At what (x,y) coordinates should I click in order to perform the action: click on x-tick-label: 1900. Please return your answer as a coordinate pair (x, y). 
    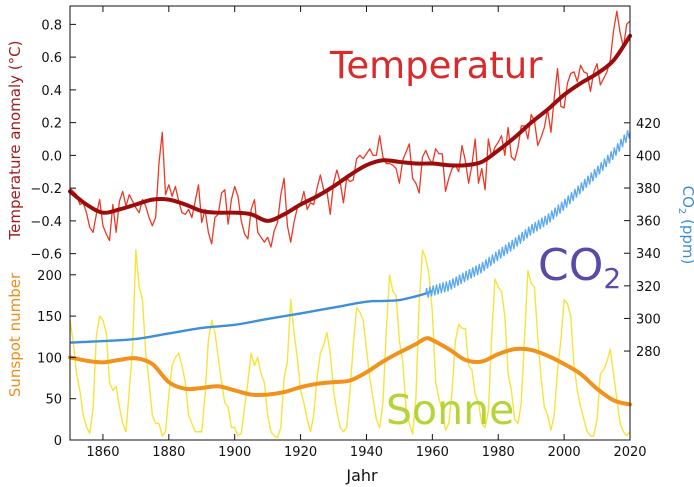
    Looking at the image, I should click on (234, 452).